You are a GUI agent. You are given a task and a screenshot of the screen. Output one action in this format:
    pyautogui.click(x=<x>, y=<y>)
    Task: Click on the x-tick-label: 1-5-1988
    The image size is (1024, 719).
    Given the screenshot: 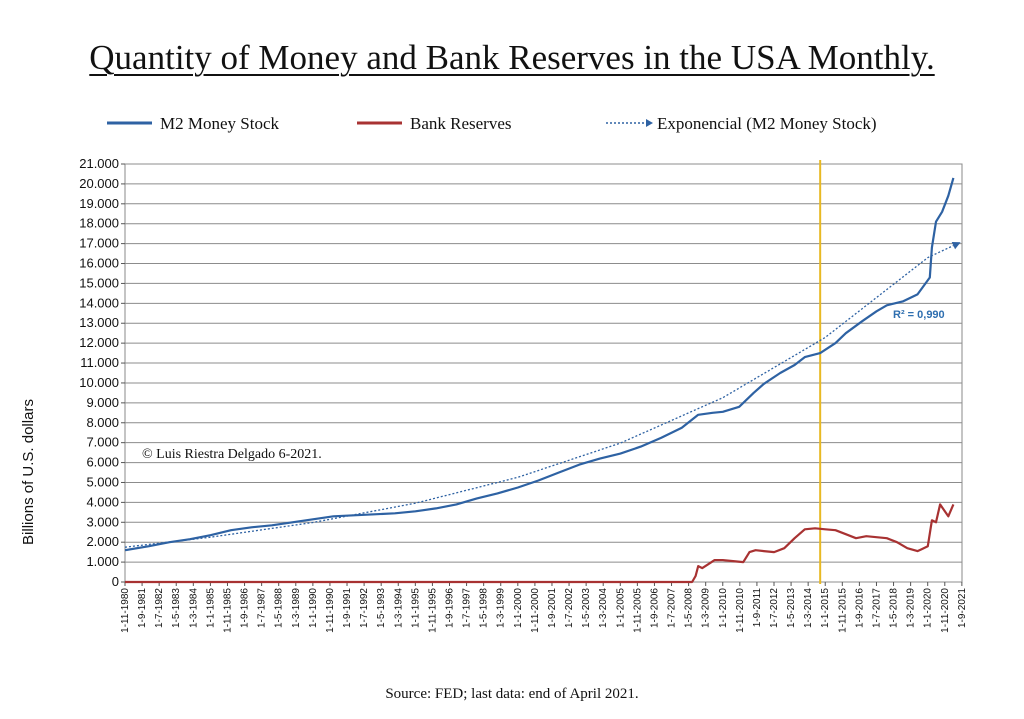 What is the action you would take?
    pyautogui.click(x=279, y=608)
    